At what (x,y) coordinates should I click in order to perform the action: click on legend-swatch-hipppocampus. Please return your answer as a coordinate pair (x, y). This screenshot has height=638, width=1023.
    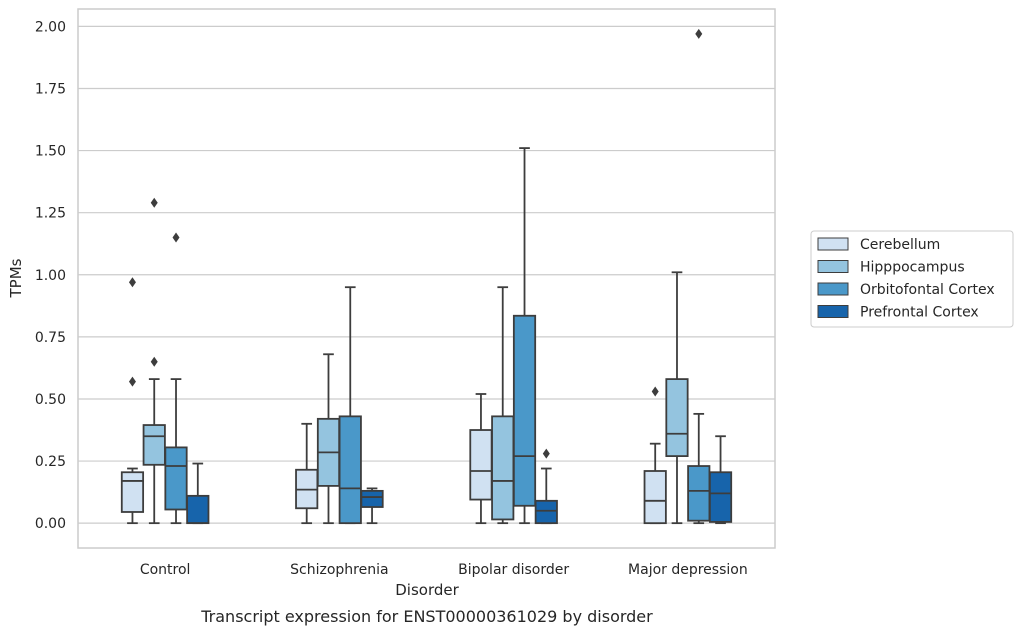
    Looking at the image, I should click on (833, 266).